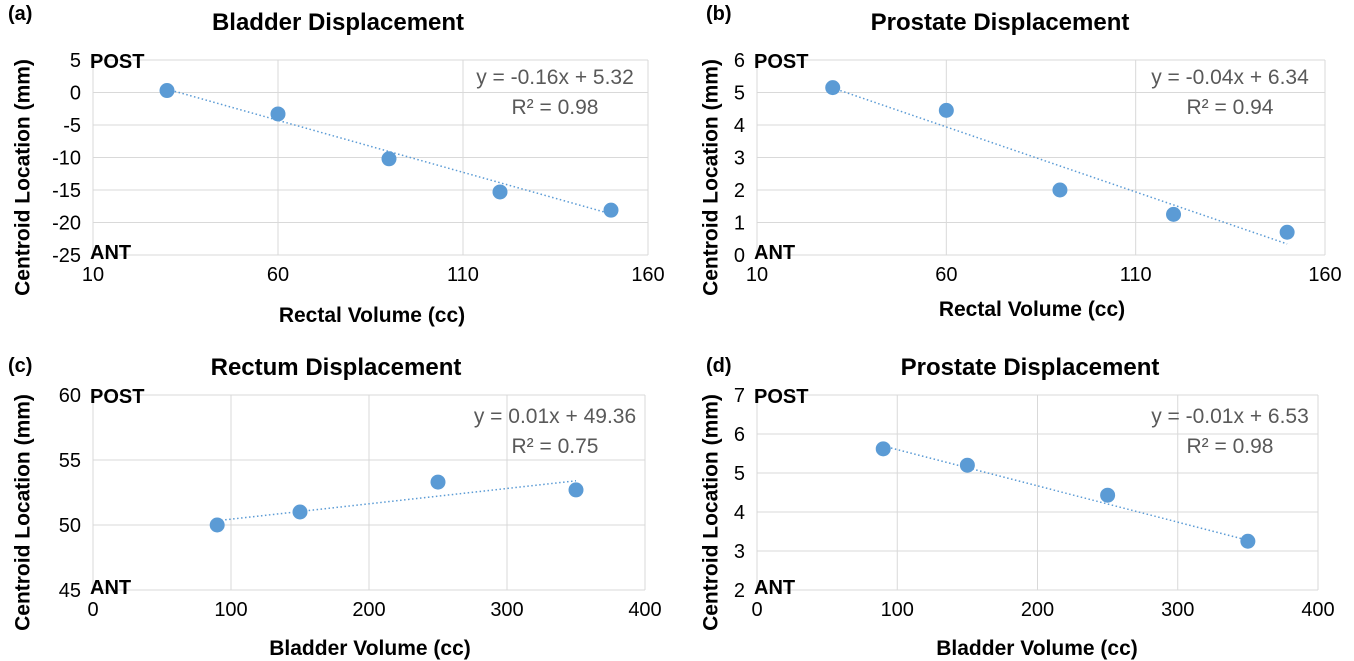  What do you see at coordinates (555, 77) in the screenshot?
I see `trendline-equation: y = -0.16x + 5.32` at bounding box center [555, 77].